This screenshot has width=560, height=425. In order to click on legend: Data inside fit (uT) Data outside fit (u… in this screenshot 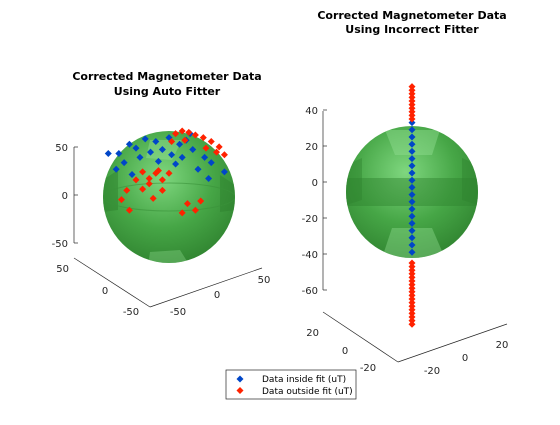, I will do `click(291, 384)`.